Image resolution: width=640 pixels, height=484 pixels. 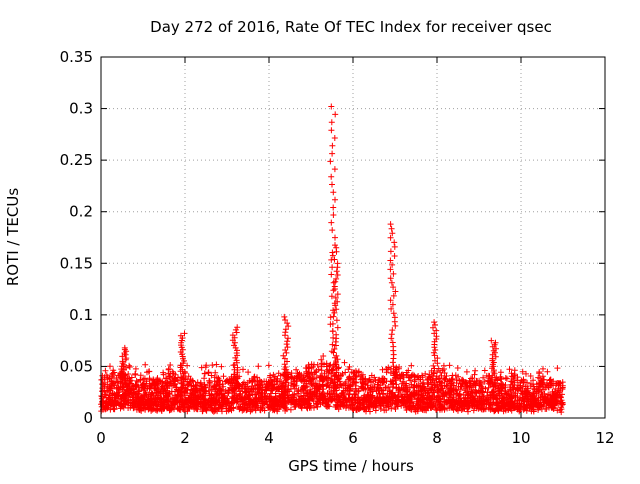 I want to click on x-axis-label: GPS time / hours, so click(x=351, y=466).